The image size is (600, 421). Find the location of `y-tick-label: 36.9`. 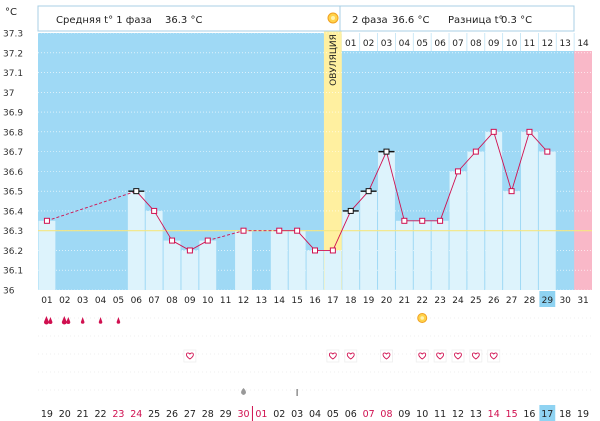

y-tick-label: 36.9 is located at coordinates (13, 114).